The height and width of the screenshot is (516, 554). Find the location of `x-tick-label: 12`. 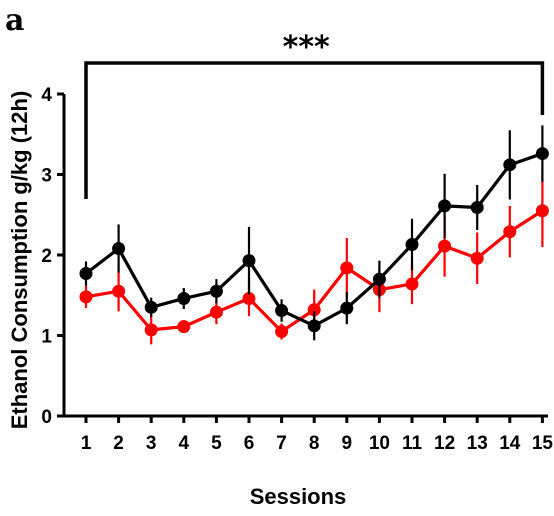

x-tick-label: 12 is located at coordinates (444, 443).